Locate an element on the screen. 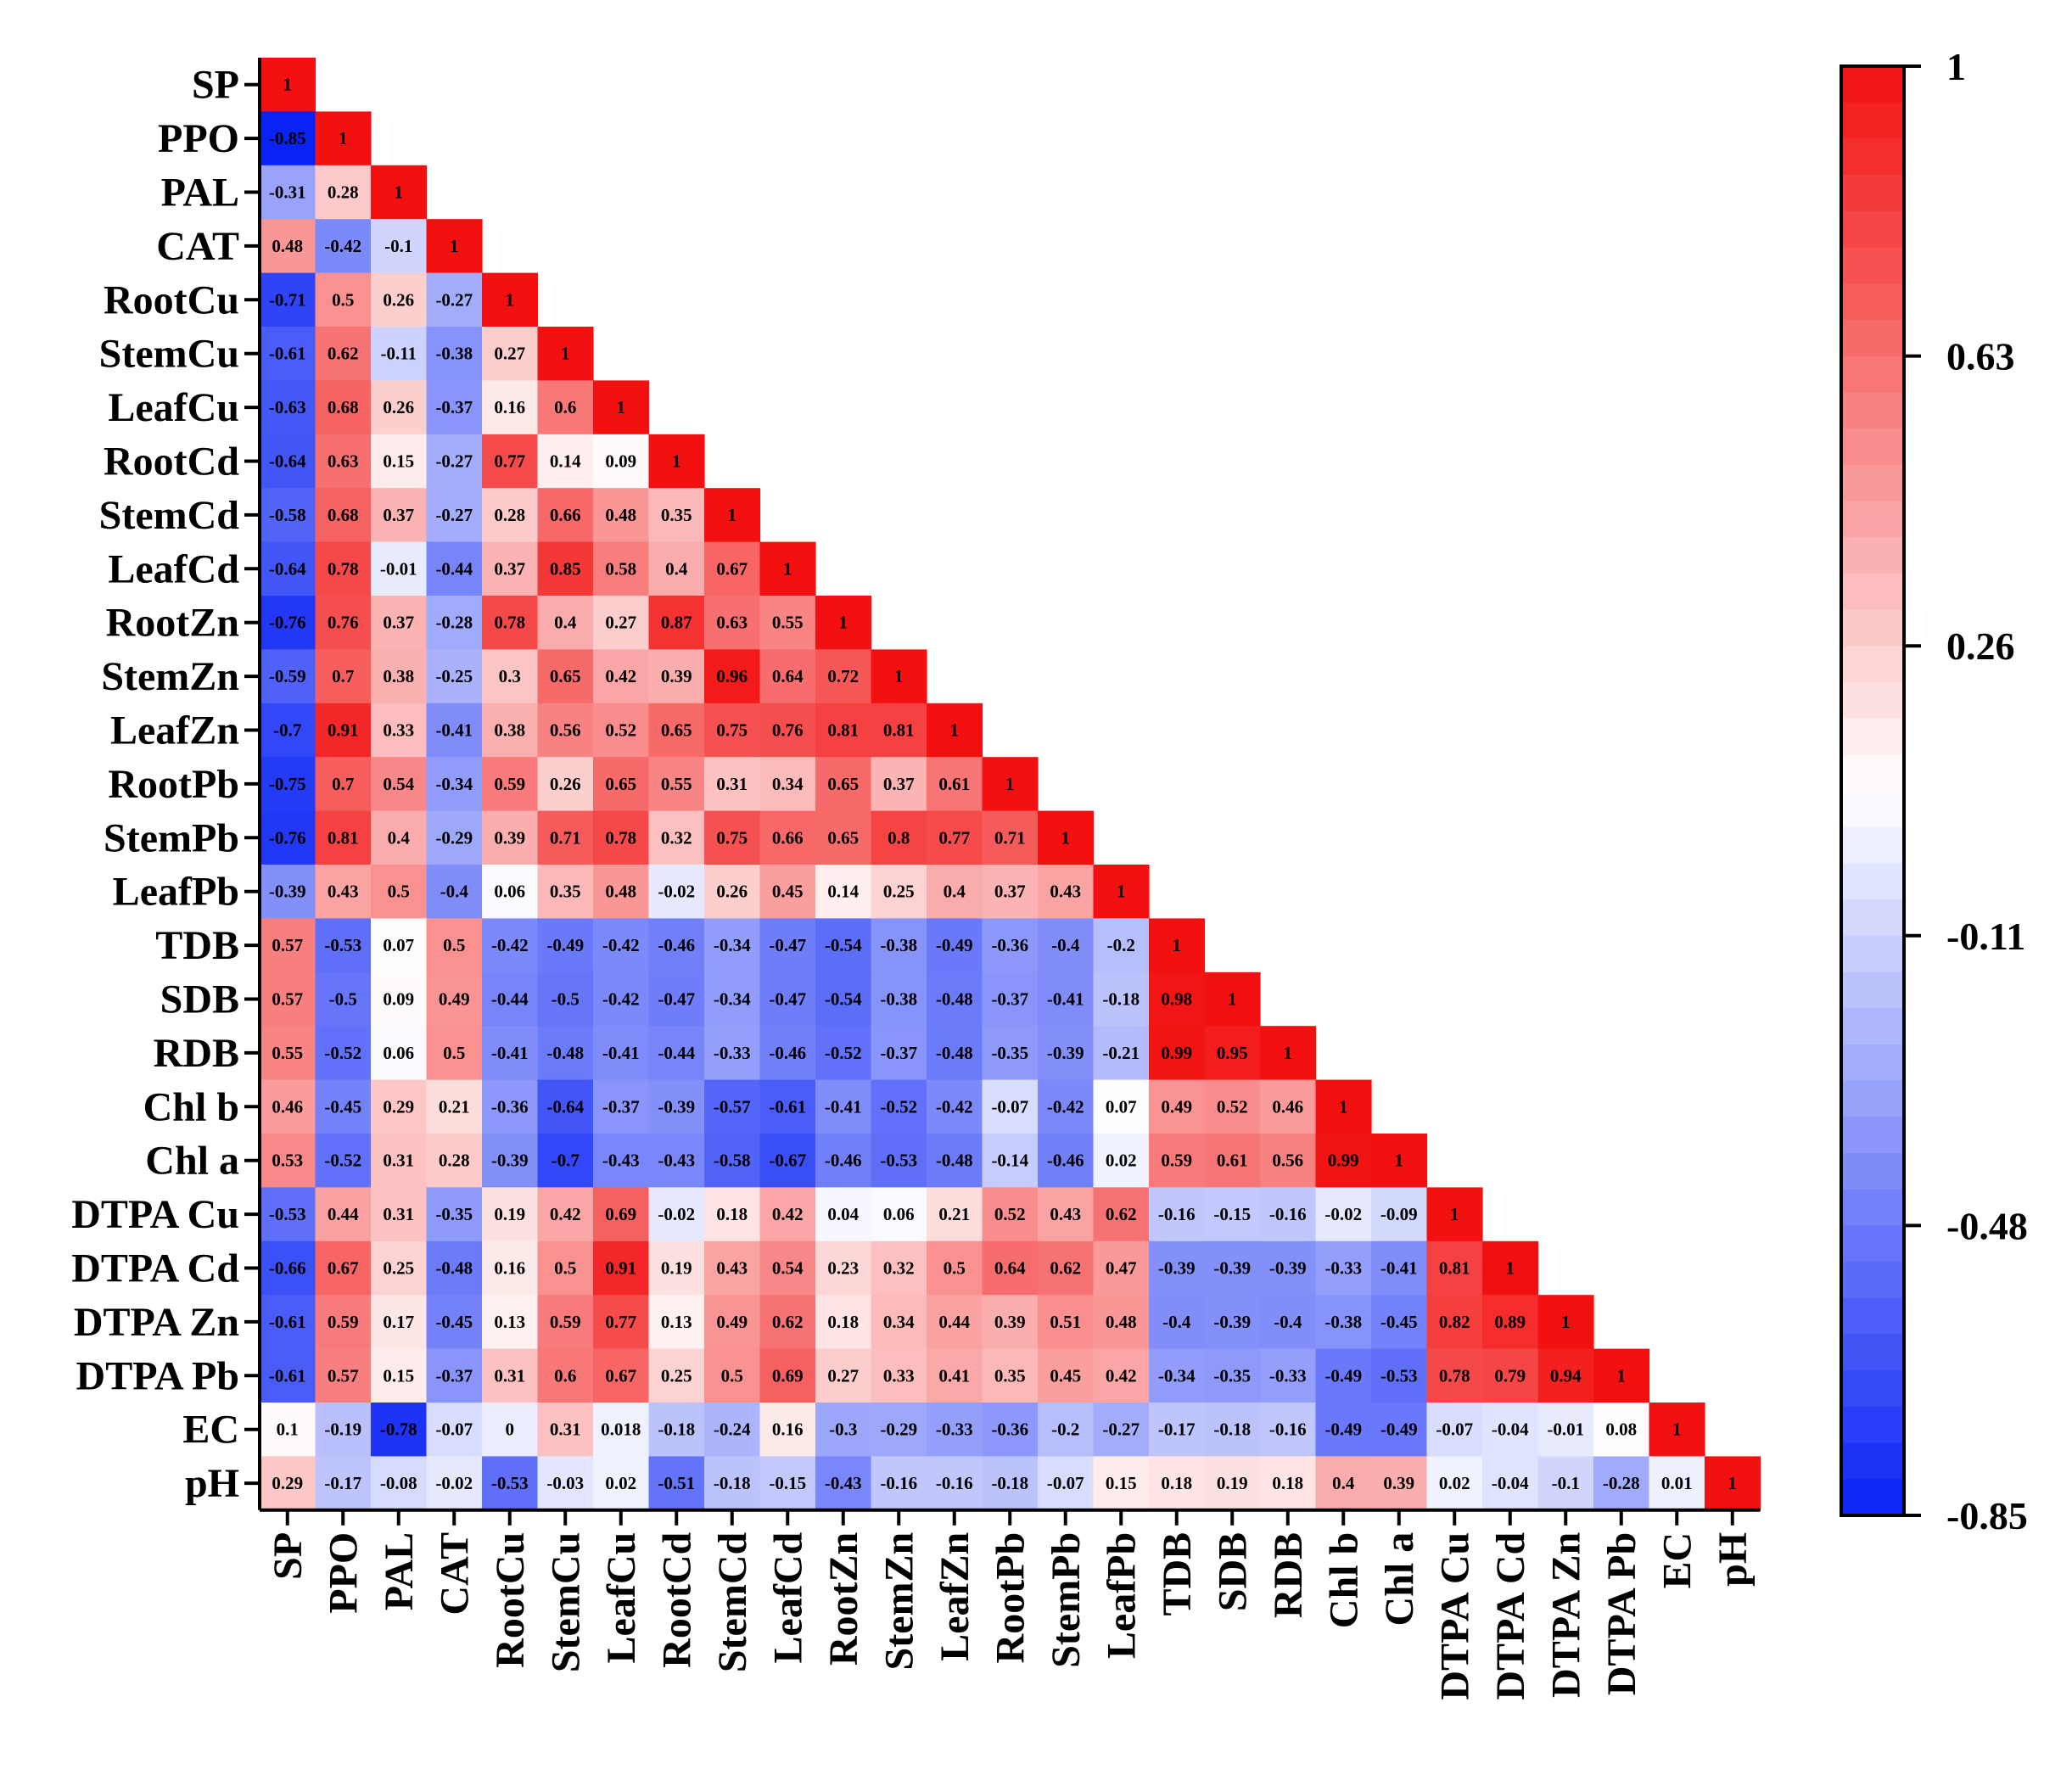 The height and width of the screenshot is (1775, 2072). heatmap-cell-Chl a-SDB is located at coordinates (1232, 1161).